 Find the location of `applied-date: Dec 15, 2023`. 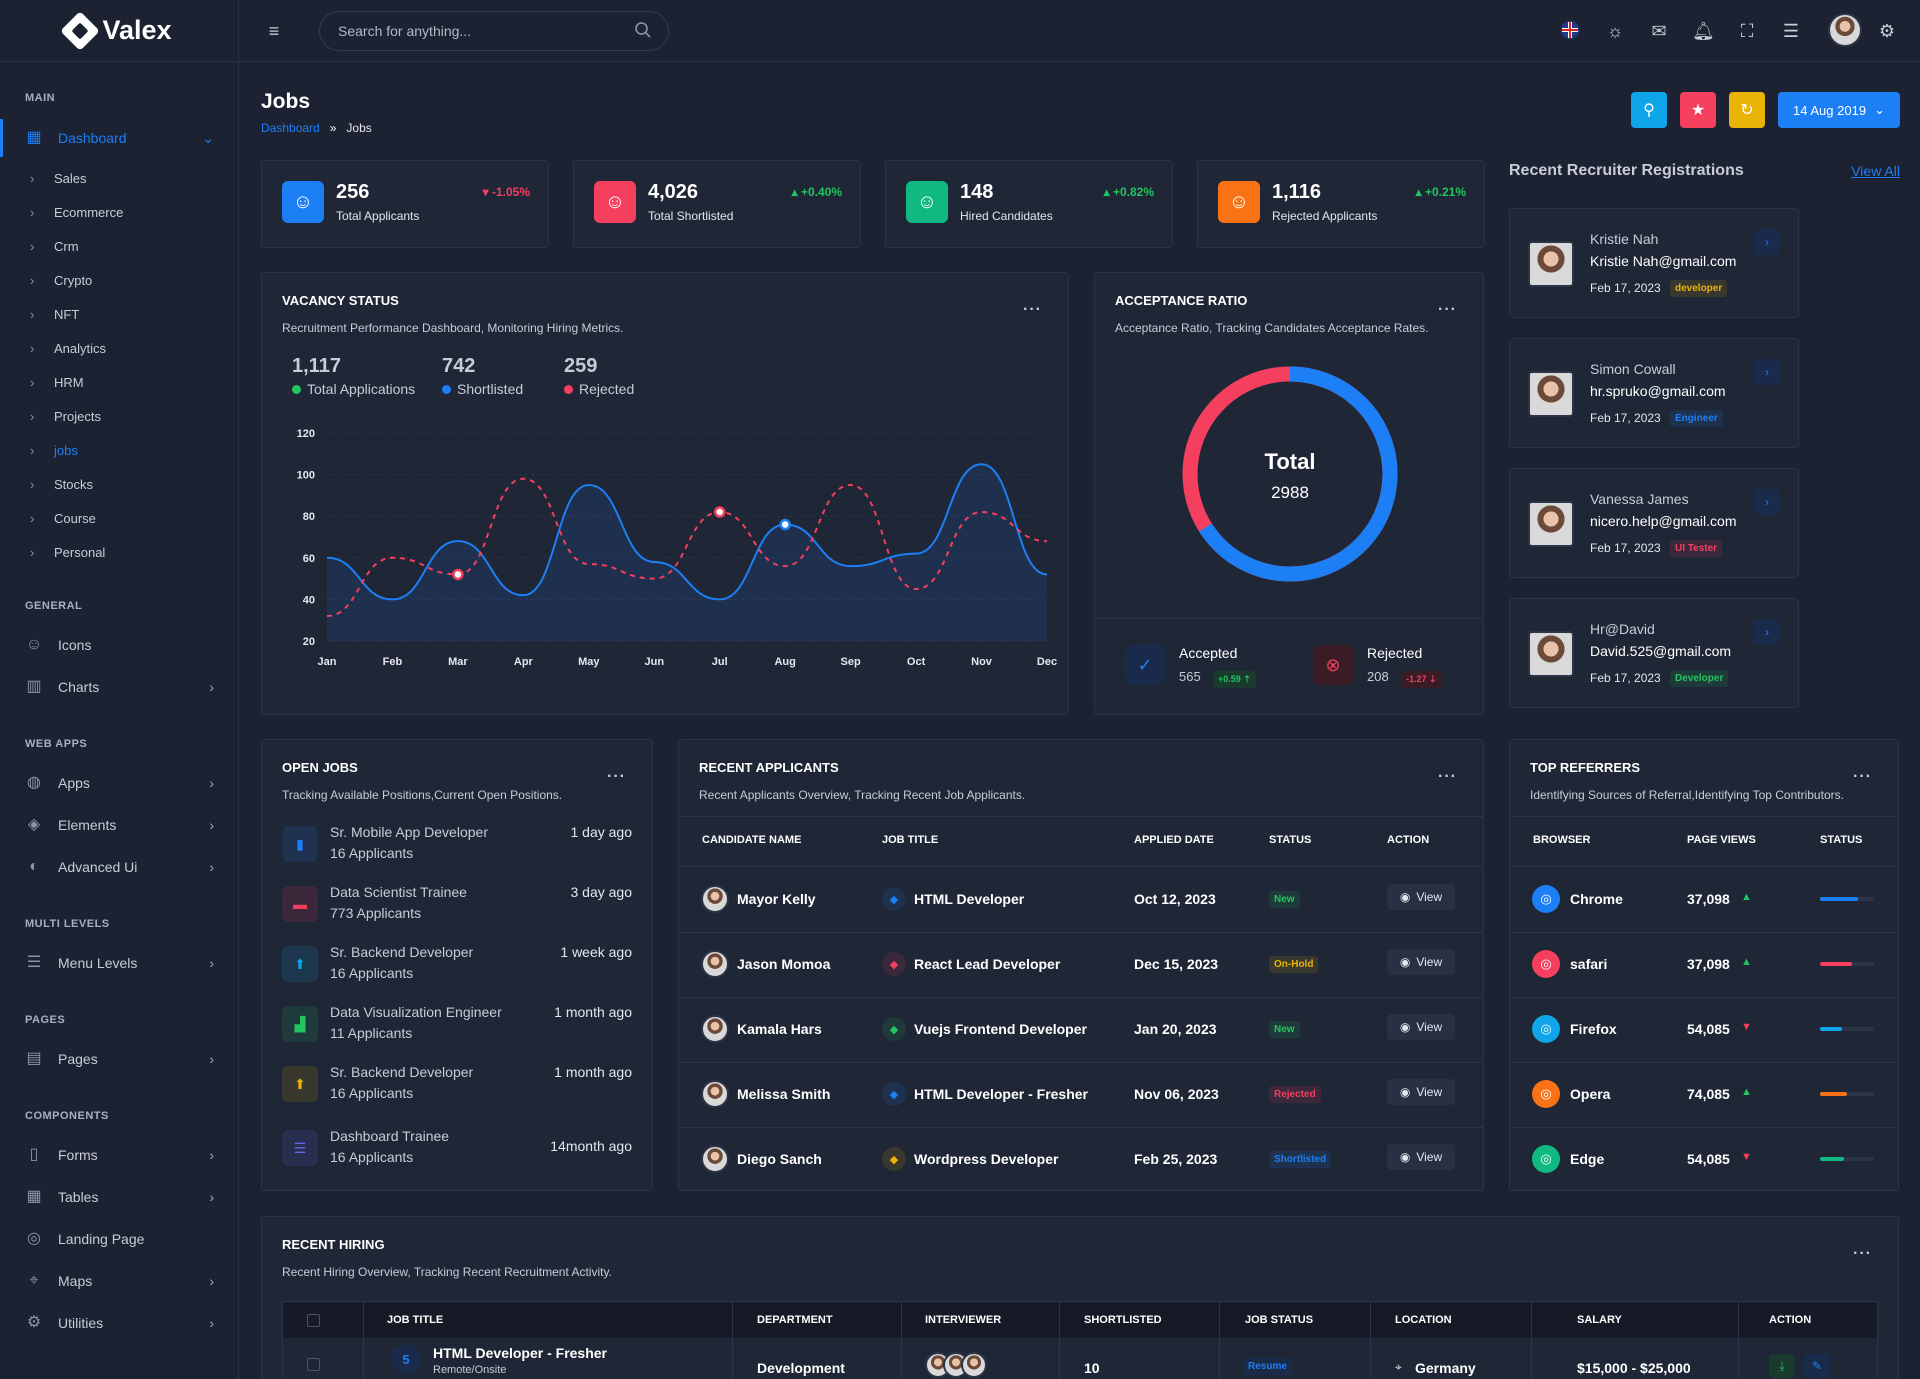

applied-date: Dec 15, 2023 is located at coordinates (1176, 964).